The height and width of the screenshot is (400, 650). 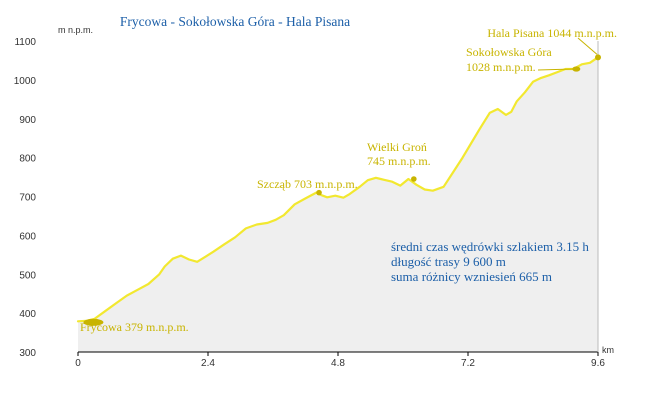 I want to click on frycowa-marker, so click(x=93, y=322).